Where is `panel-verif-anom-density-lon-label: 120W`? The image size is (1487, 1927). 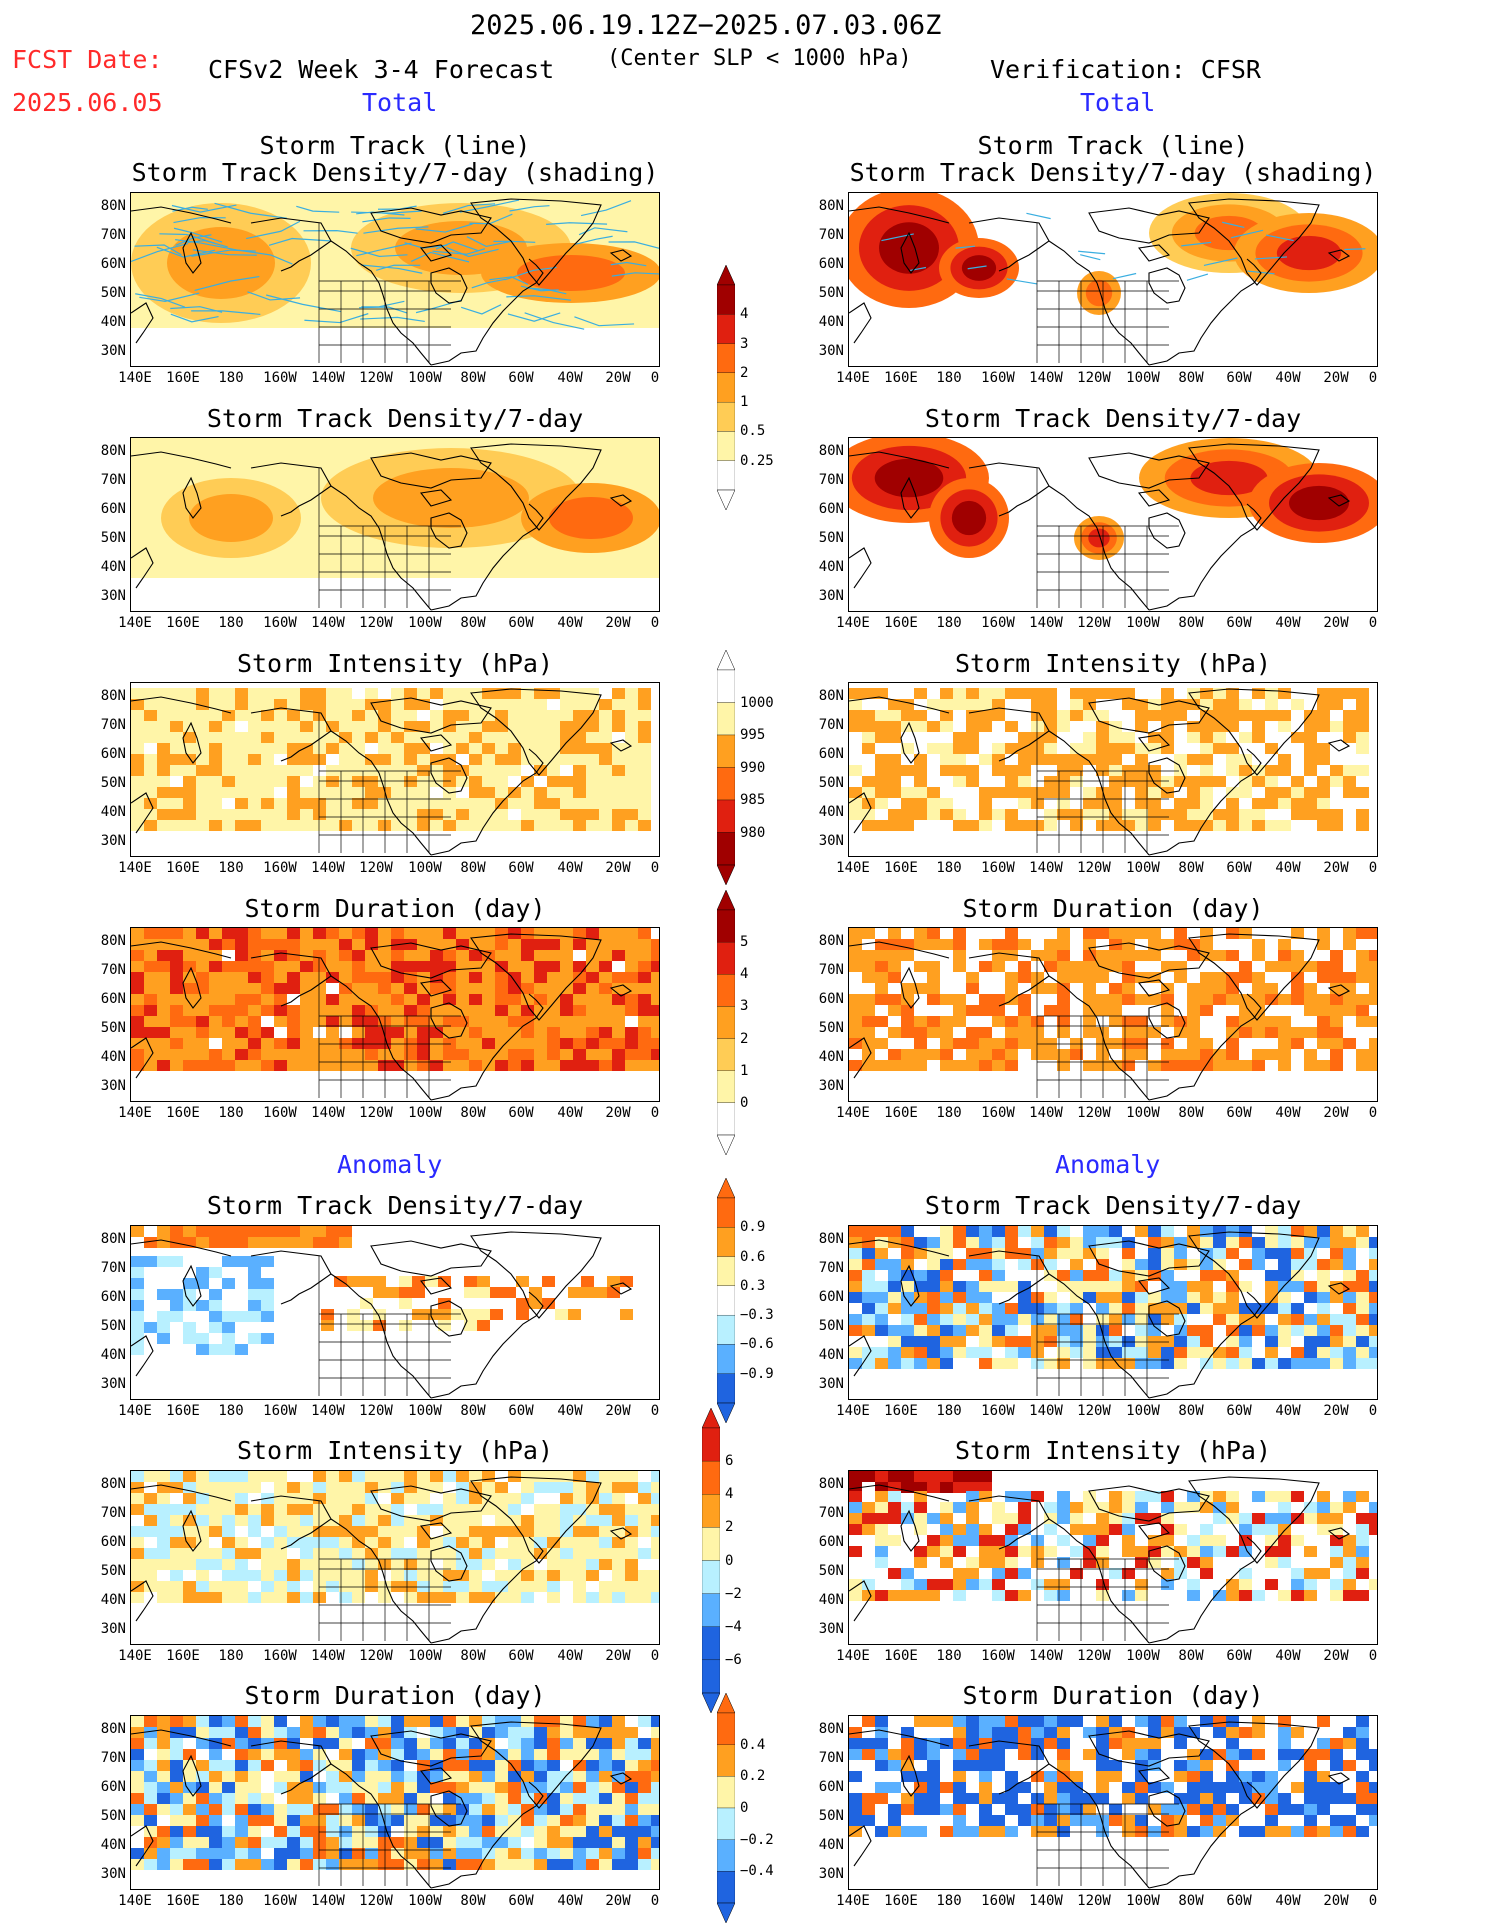 panel-verif-anom-density-lon-label: 120W is located at coordinates (1094, 1411).